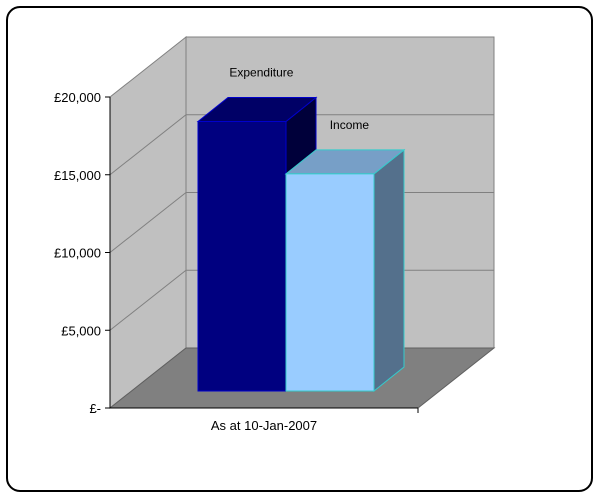  I want to click on x-axis-category-labels: As at 10-Jan-2007, so click(264, 425).